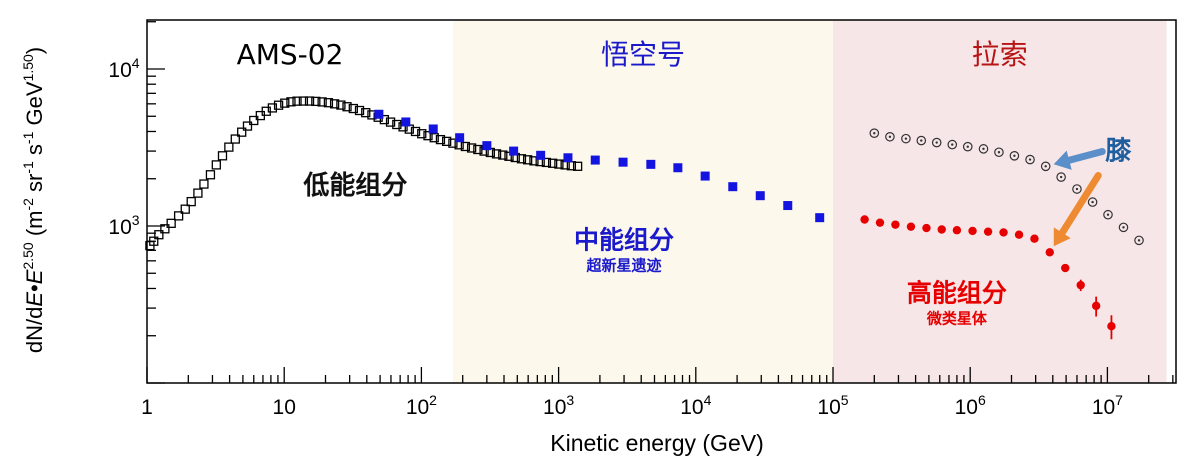 The width and height of the screenshot is (1199, 471). I want to click on x-axis-ticks: 1 10 10² 10³ 10⁴ 10⁵ 10⁶ 10⁷, so click(657, 393).